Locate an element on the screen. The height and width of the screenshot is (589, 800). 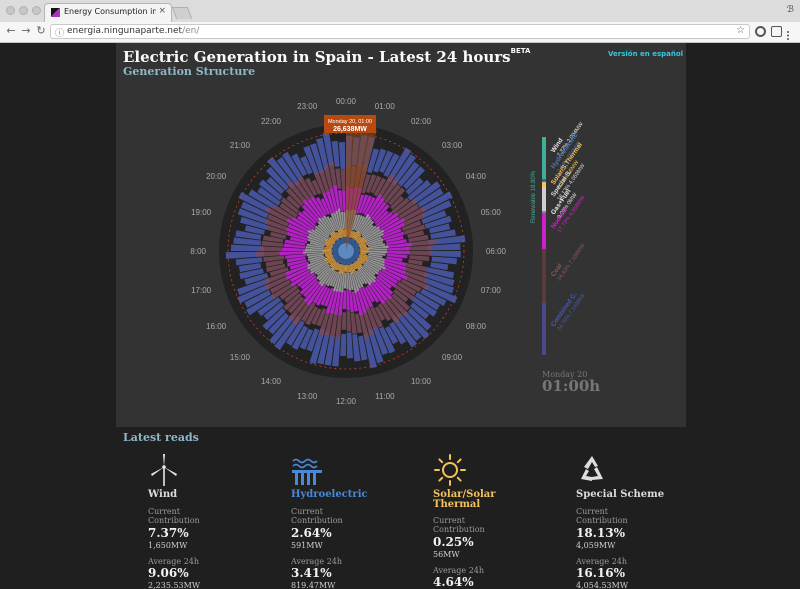
menu-icon is located at coordinates (788, 33).